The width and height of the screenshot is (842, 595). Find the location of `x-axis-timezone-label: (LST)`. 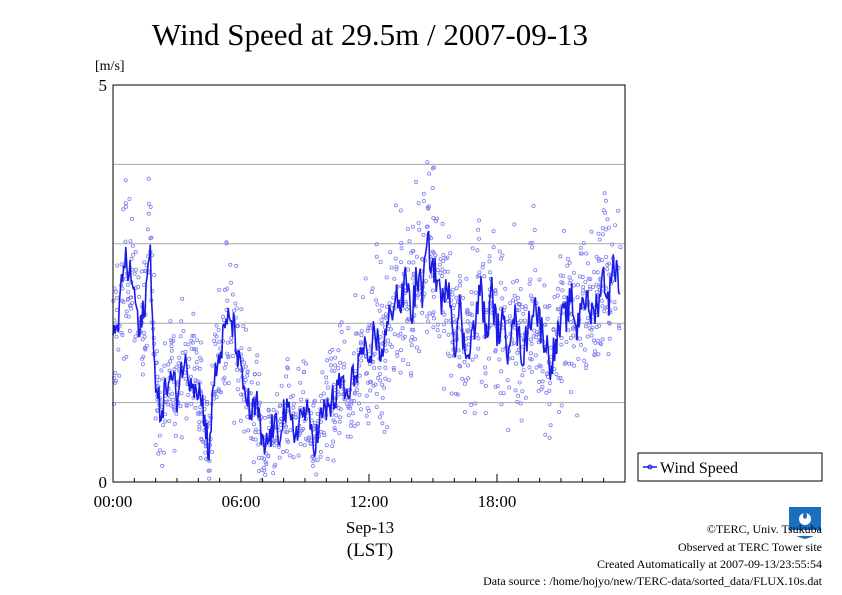

x-axis-timezone-label: (LST) is located at coordinates (370, 550).